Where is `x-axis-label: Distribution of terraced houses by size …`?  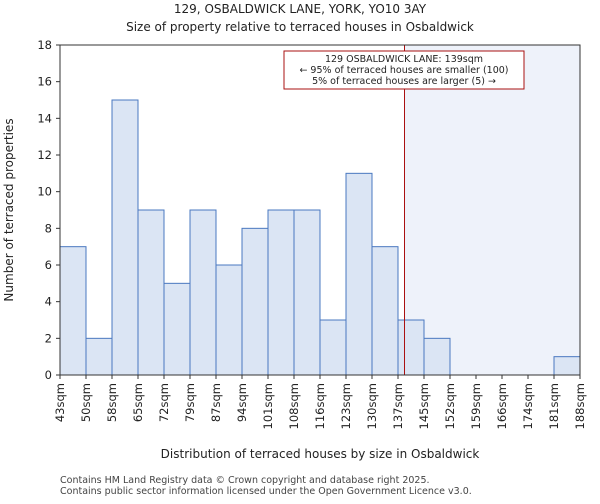
x-axis-label: Distribution of terraced houses by size … is located at coordinates (320, 454).